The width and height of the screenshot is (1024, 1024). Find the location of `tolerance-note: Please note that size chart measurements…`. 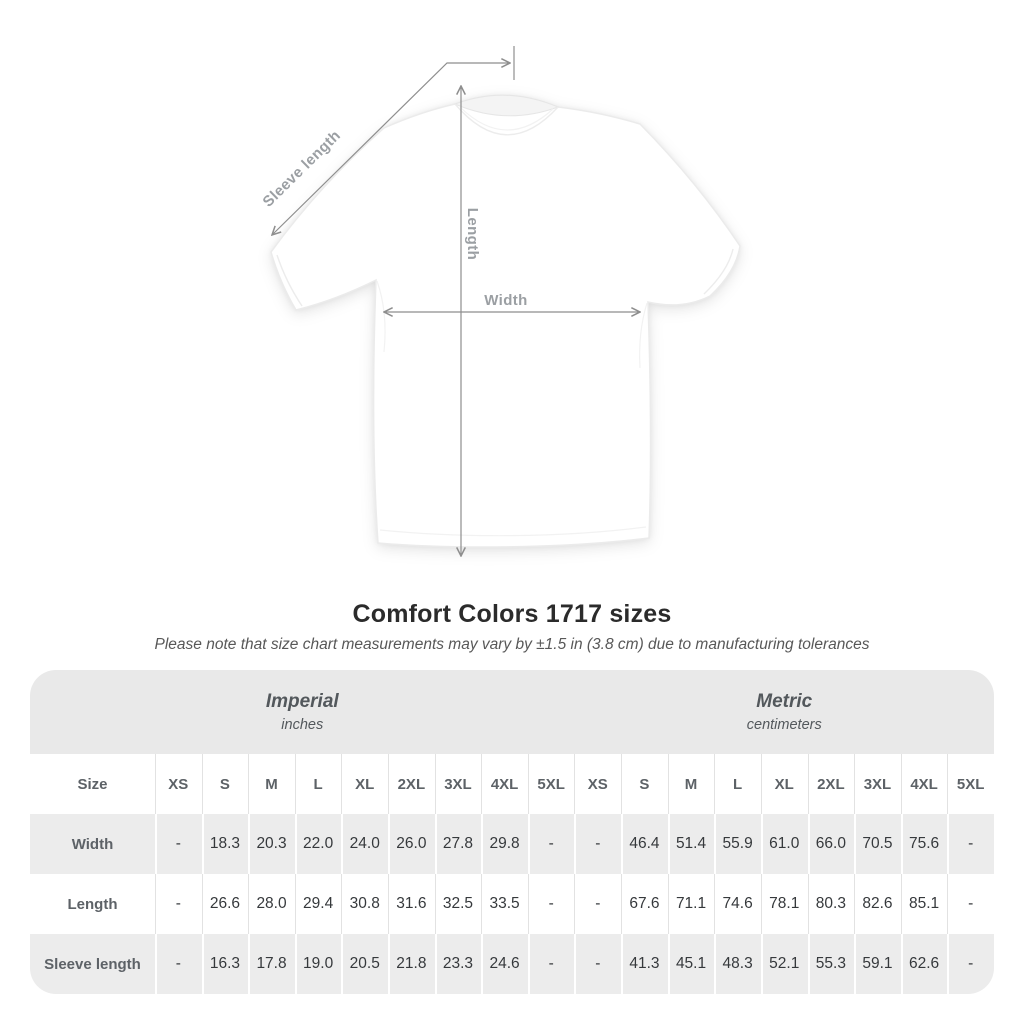

tolerance-note: Please note that size chart measurements… is located at coordinates (512, 644).